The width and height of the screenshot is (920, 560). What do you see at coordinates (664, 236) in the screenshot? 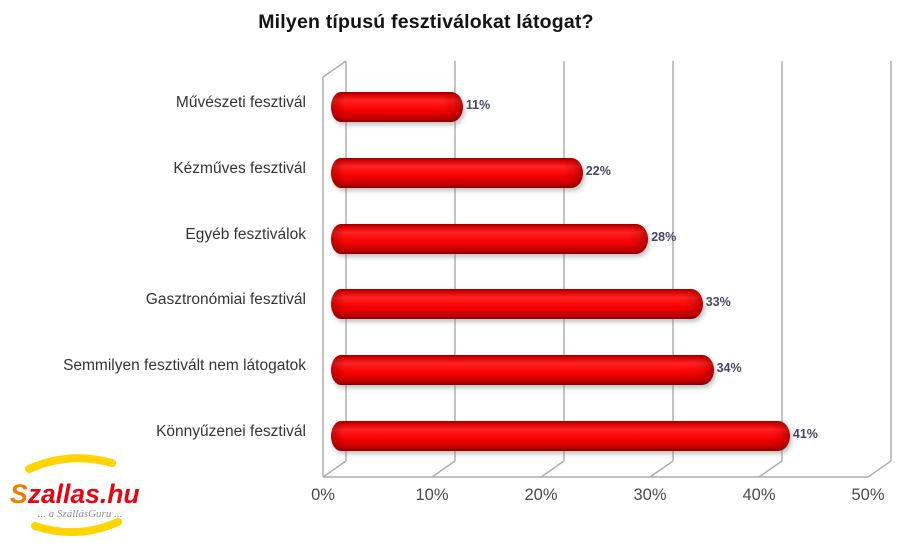
I see `value-label: 28%` at bounding box center [664, 236].